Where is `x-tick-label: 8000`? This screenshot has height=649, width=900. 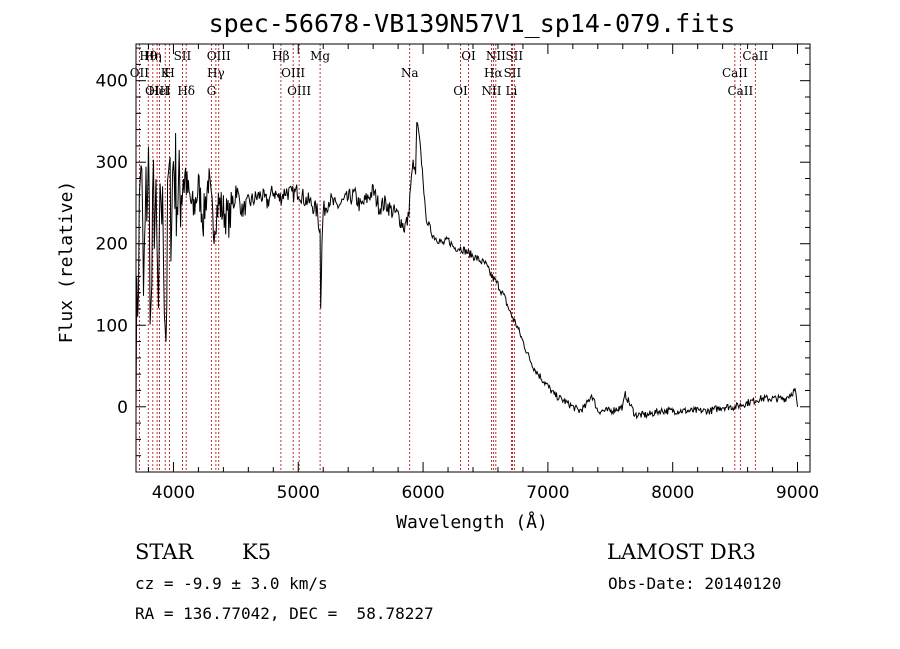 x-tick-label: 8000 is located at coordinates (672, 493).